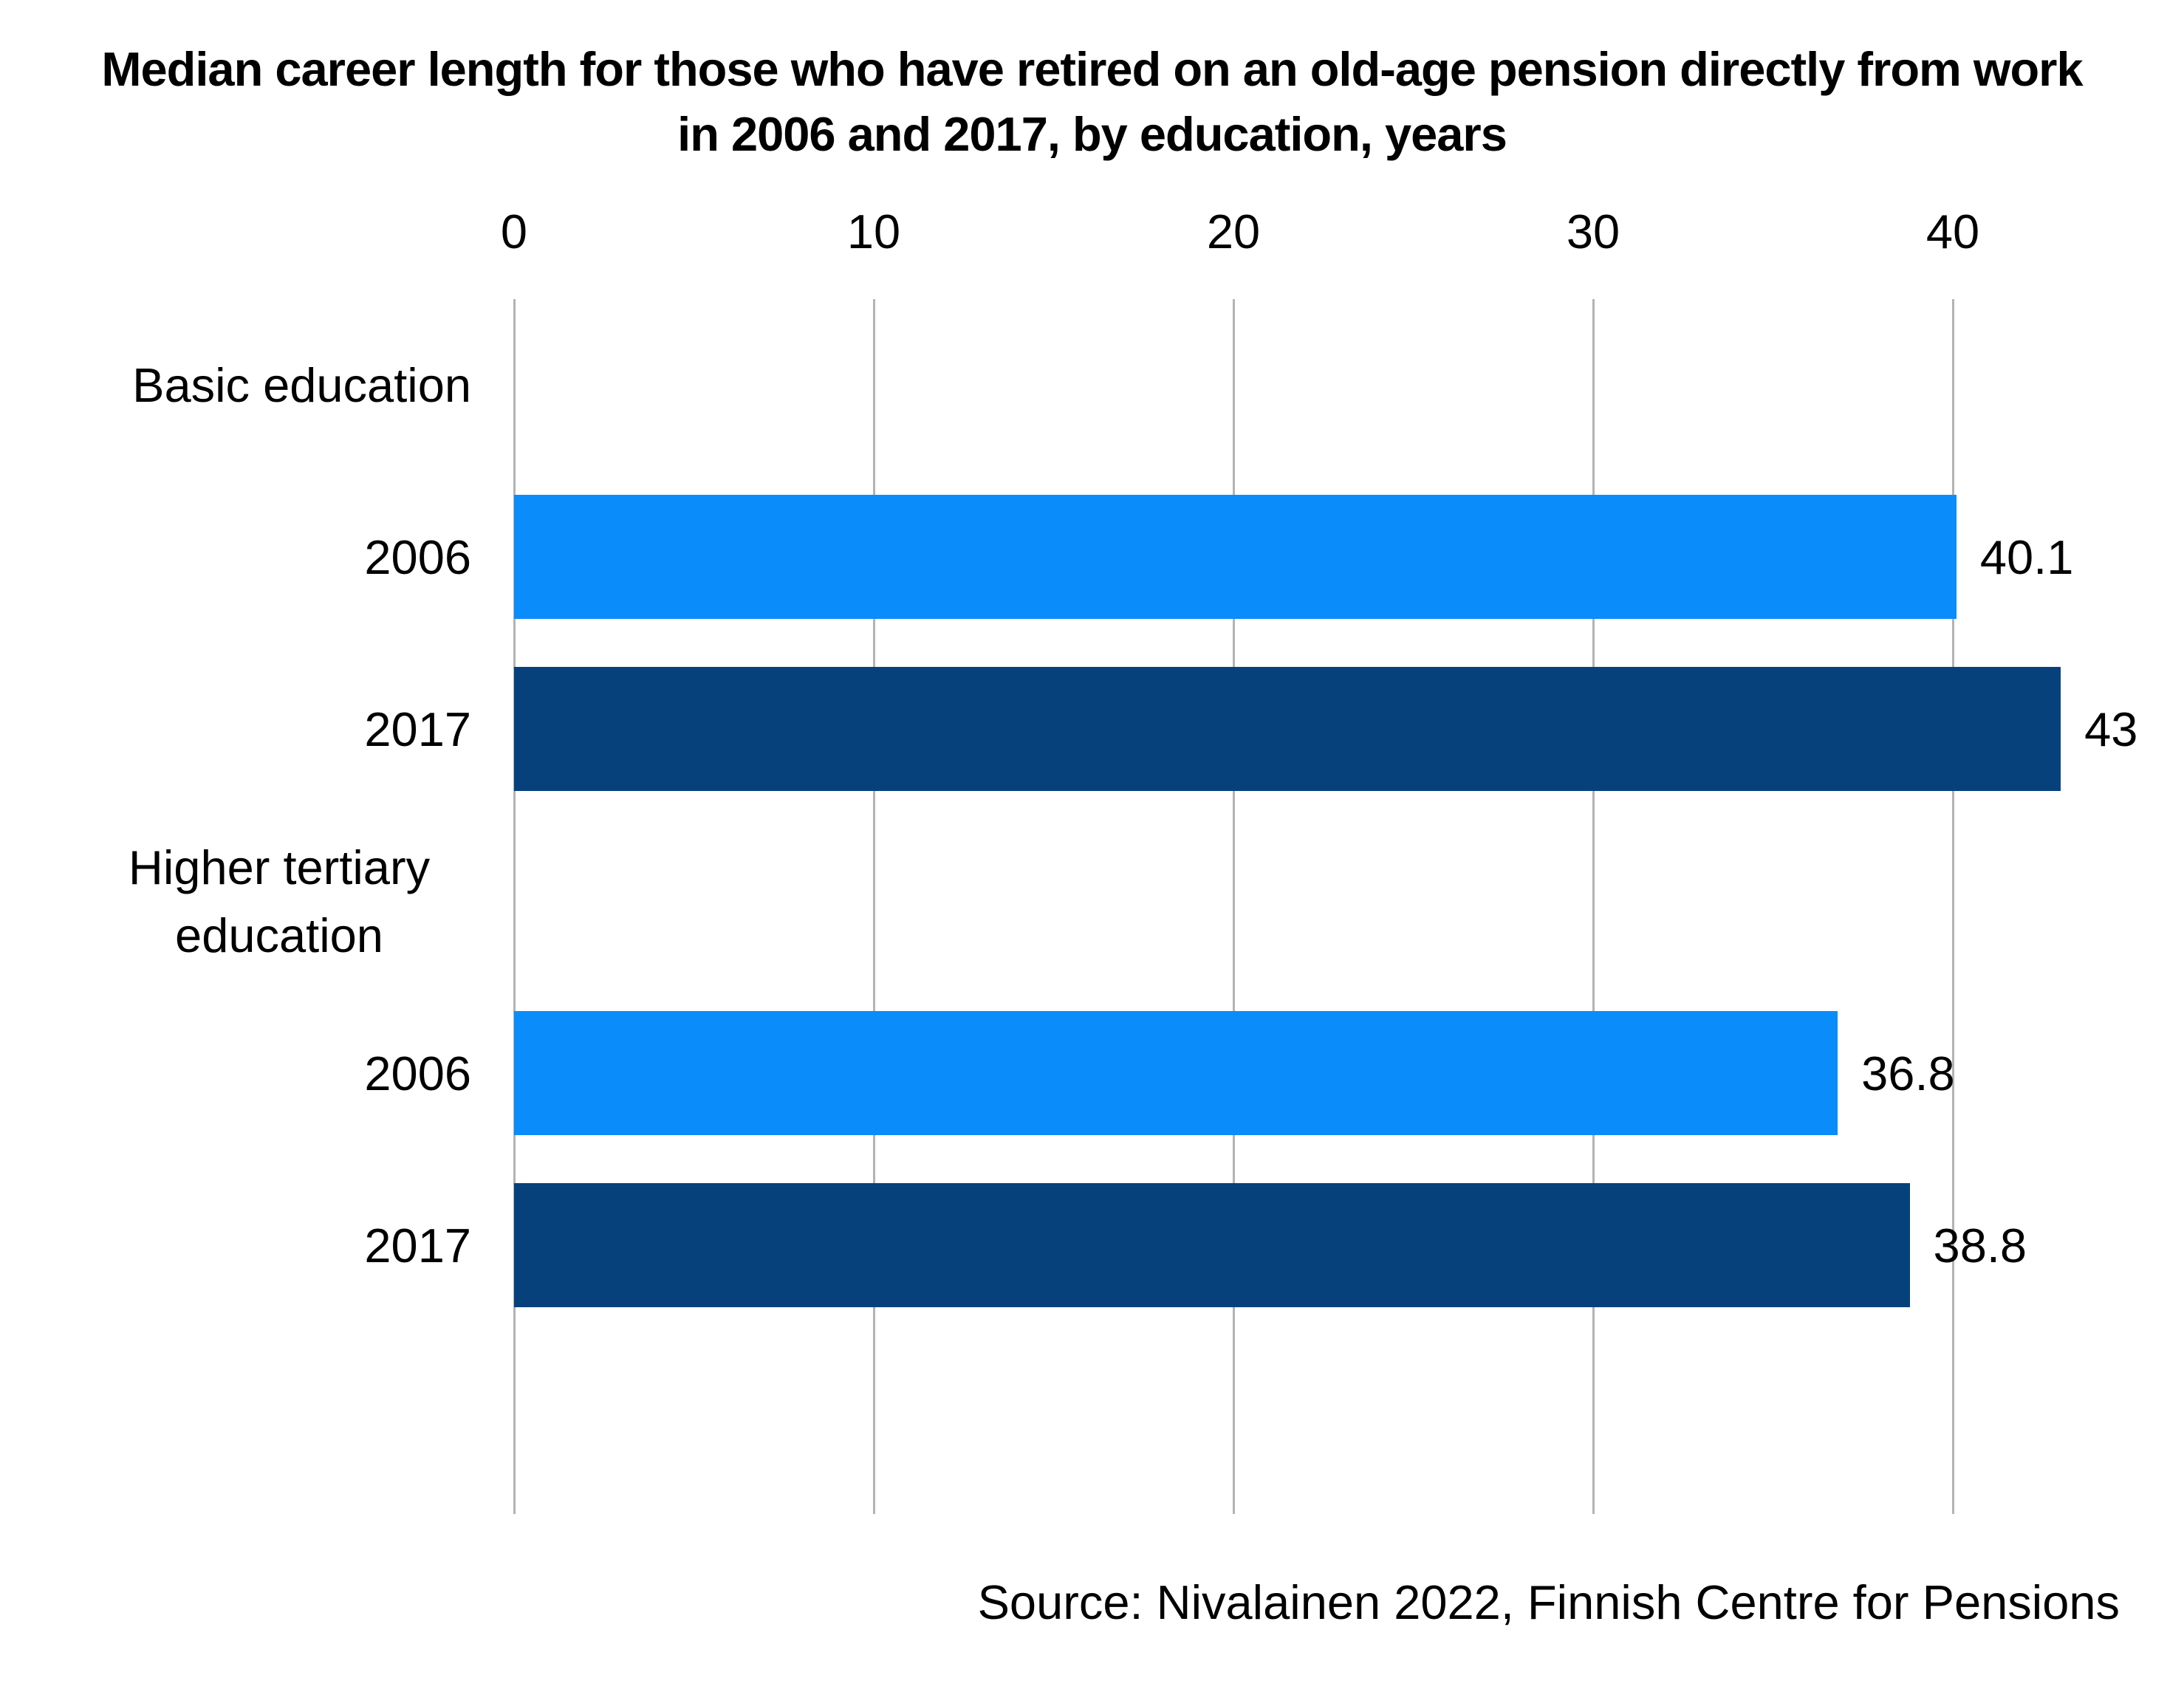  I want to click on x-tick-label-20: 20, so click(1233, 232).